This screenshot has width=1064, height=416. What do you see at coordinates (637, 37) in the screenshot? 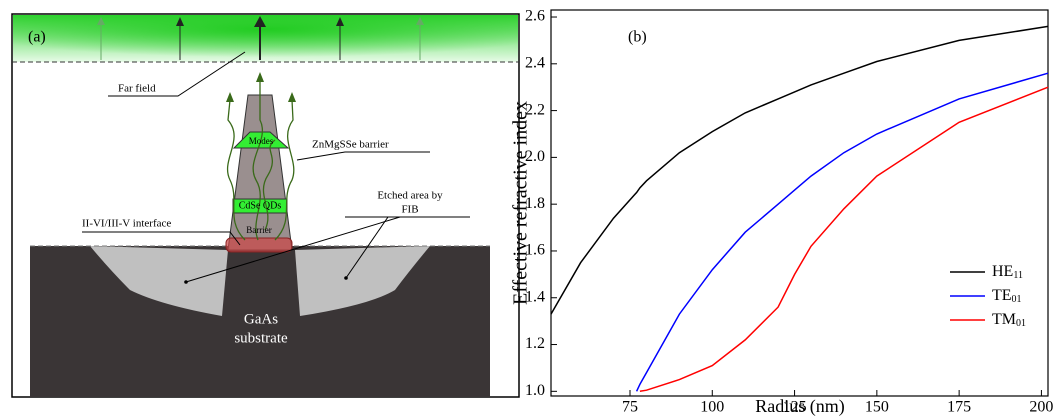
I see `panel-label: (b)` at bounding box center [637, 37].